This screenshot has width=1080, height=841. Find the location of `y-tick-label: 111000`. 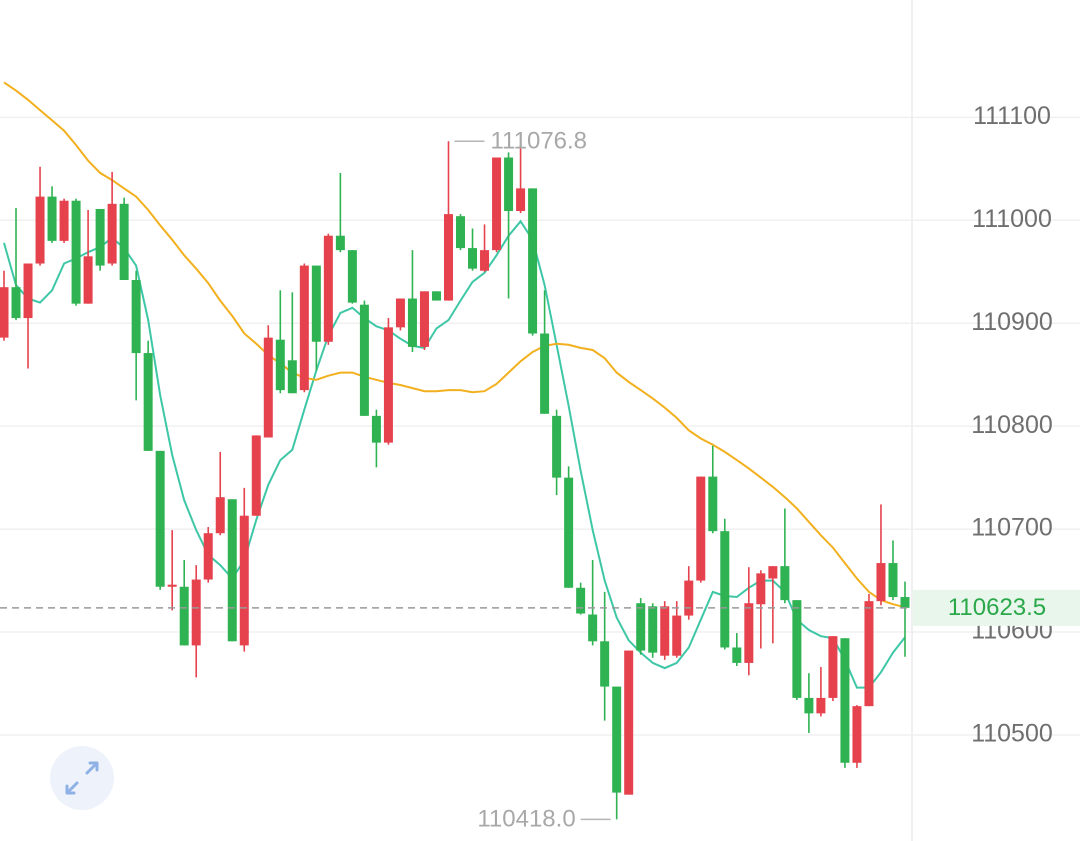

y-tick-label: 111000 is located at coordinates (1012, 219).